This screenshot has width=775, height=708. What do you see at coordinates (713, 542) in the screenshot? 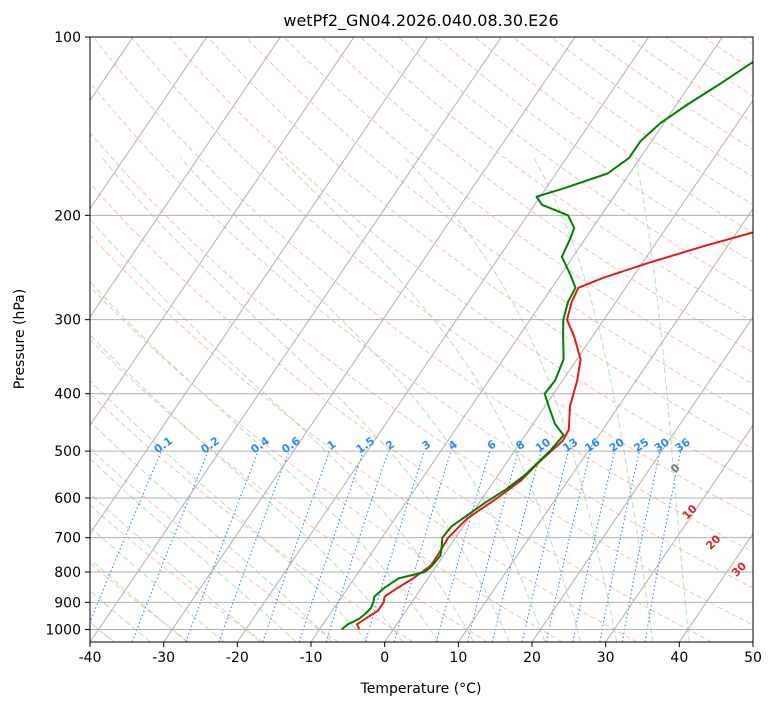
I see `moist-adiabat-label: 20` at bounding box center [713, 542].